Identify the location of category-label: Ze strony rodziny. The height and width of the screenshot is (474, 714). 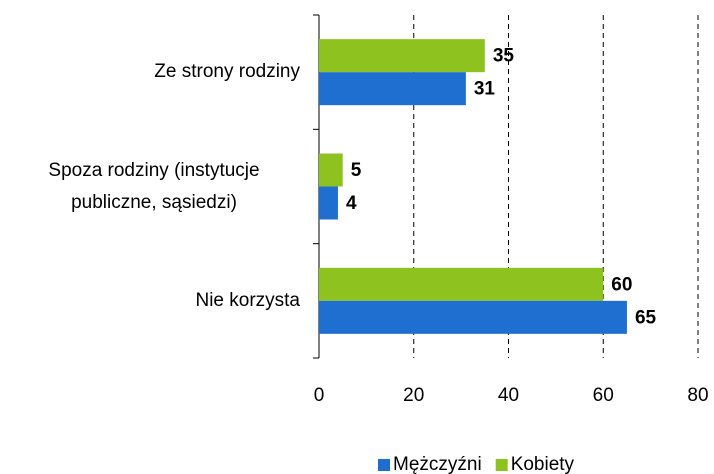
(227, 72).